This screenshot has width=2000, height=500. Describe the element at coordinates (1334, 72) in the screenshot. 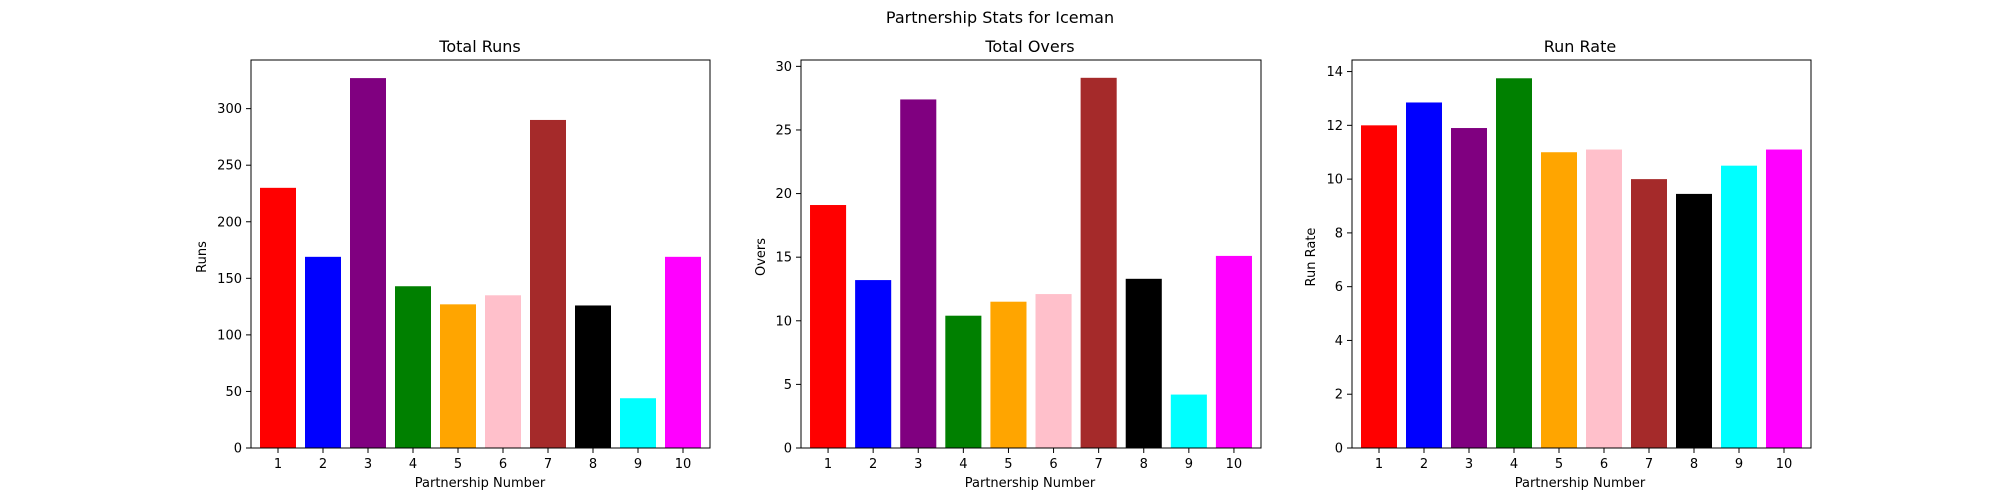

I see `y-tick-label: 14` at that location.